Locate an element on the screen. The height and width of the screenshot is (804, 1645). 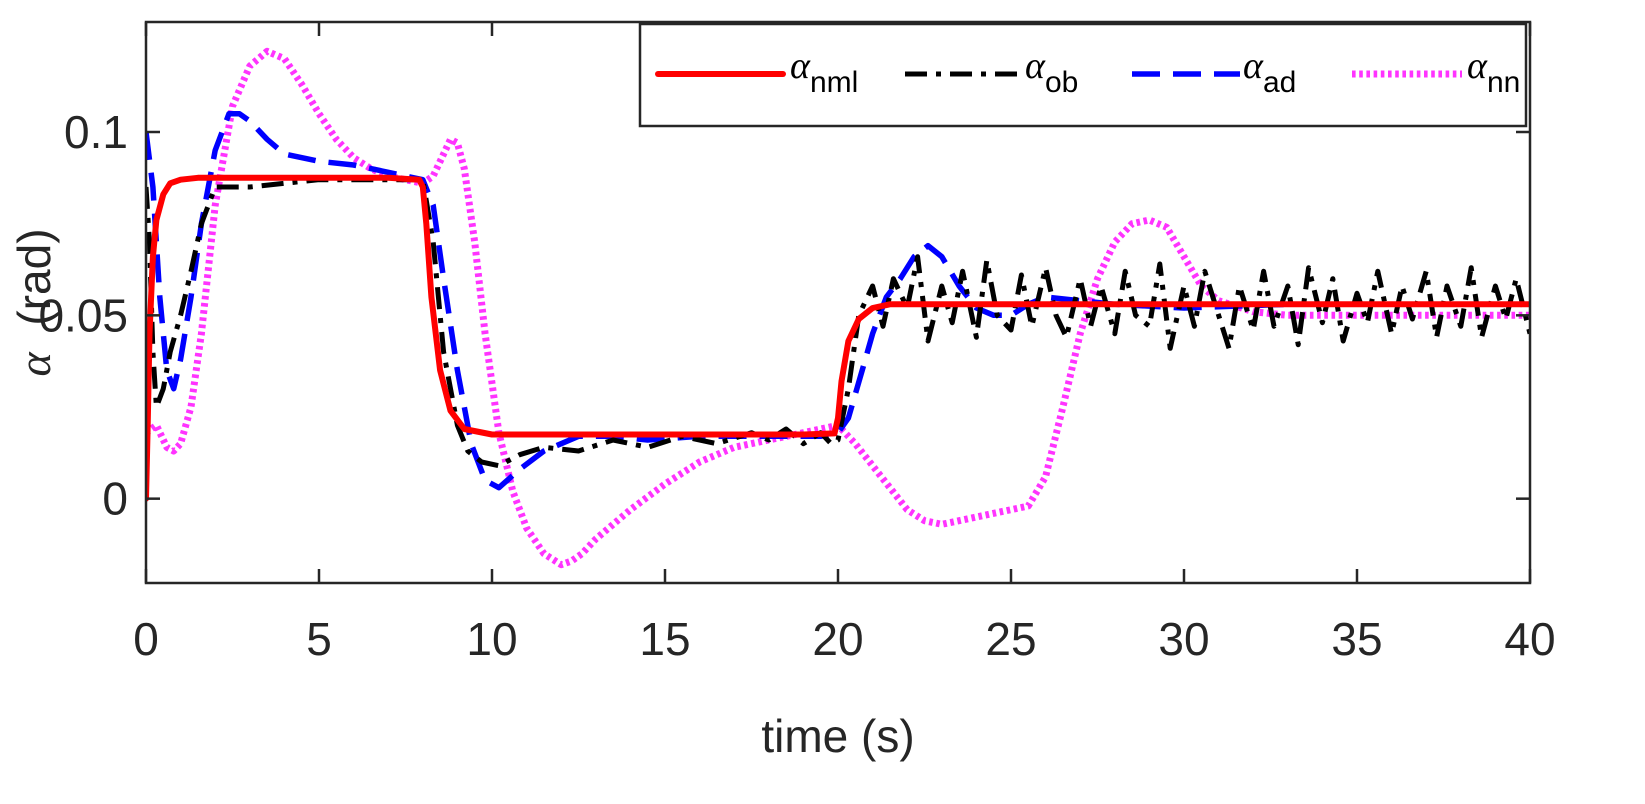
x-tick-label: 40 is located at coordinates (1529, 639).